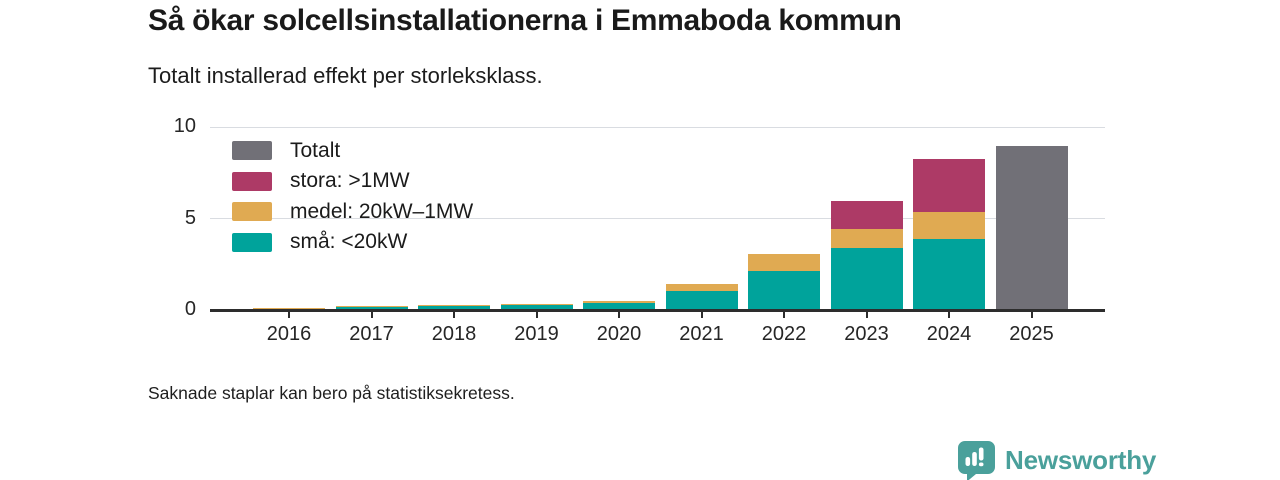 The height and width of the screenshot is (480, 1280). I want to click on x-tick-2025, so click(1031, 315).